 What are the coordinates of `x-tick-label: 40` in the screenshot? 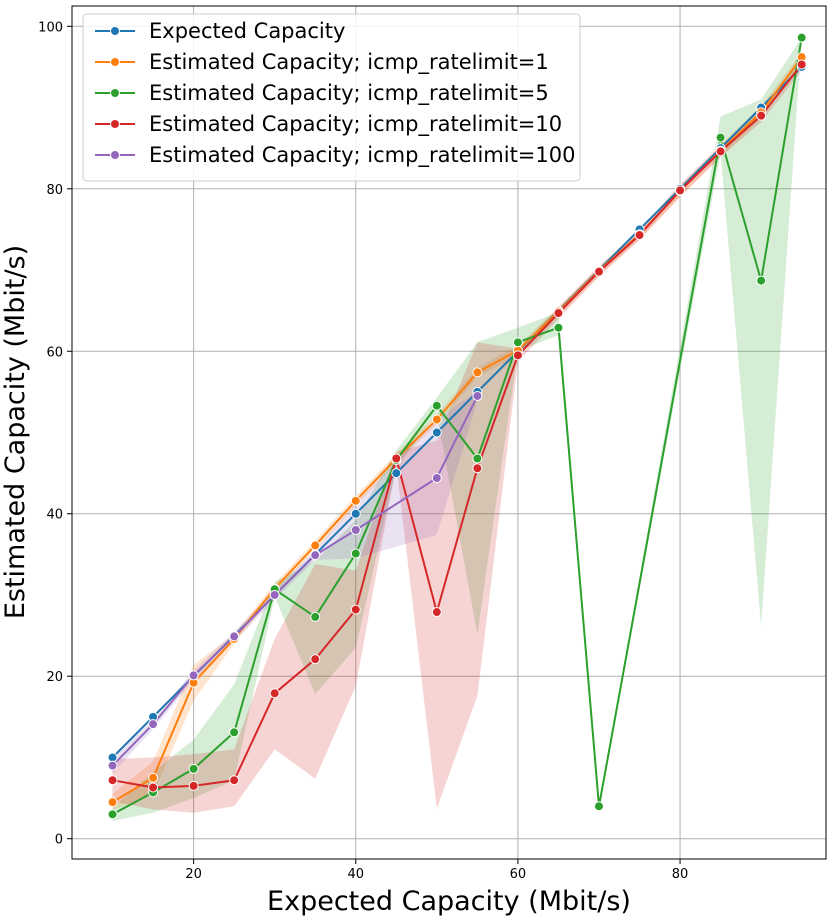 It's located at (355, 874).